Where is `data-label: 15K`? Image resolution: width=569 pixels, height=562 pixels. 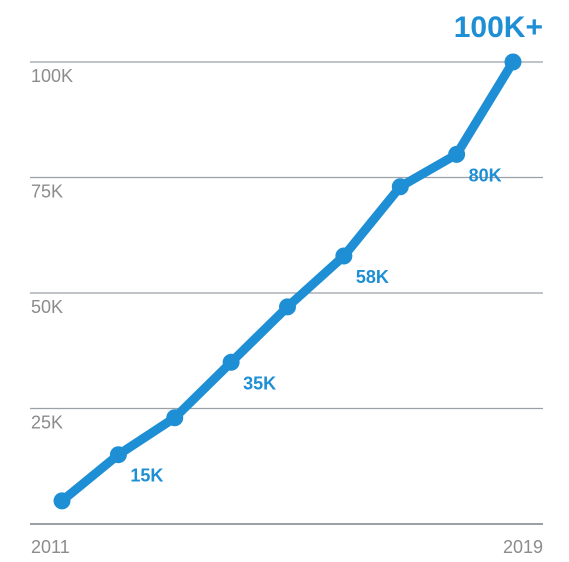 data-label: 15K is located at coordinates (146, 476).